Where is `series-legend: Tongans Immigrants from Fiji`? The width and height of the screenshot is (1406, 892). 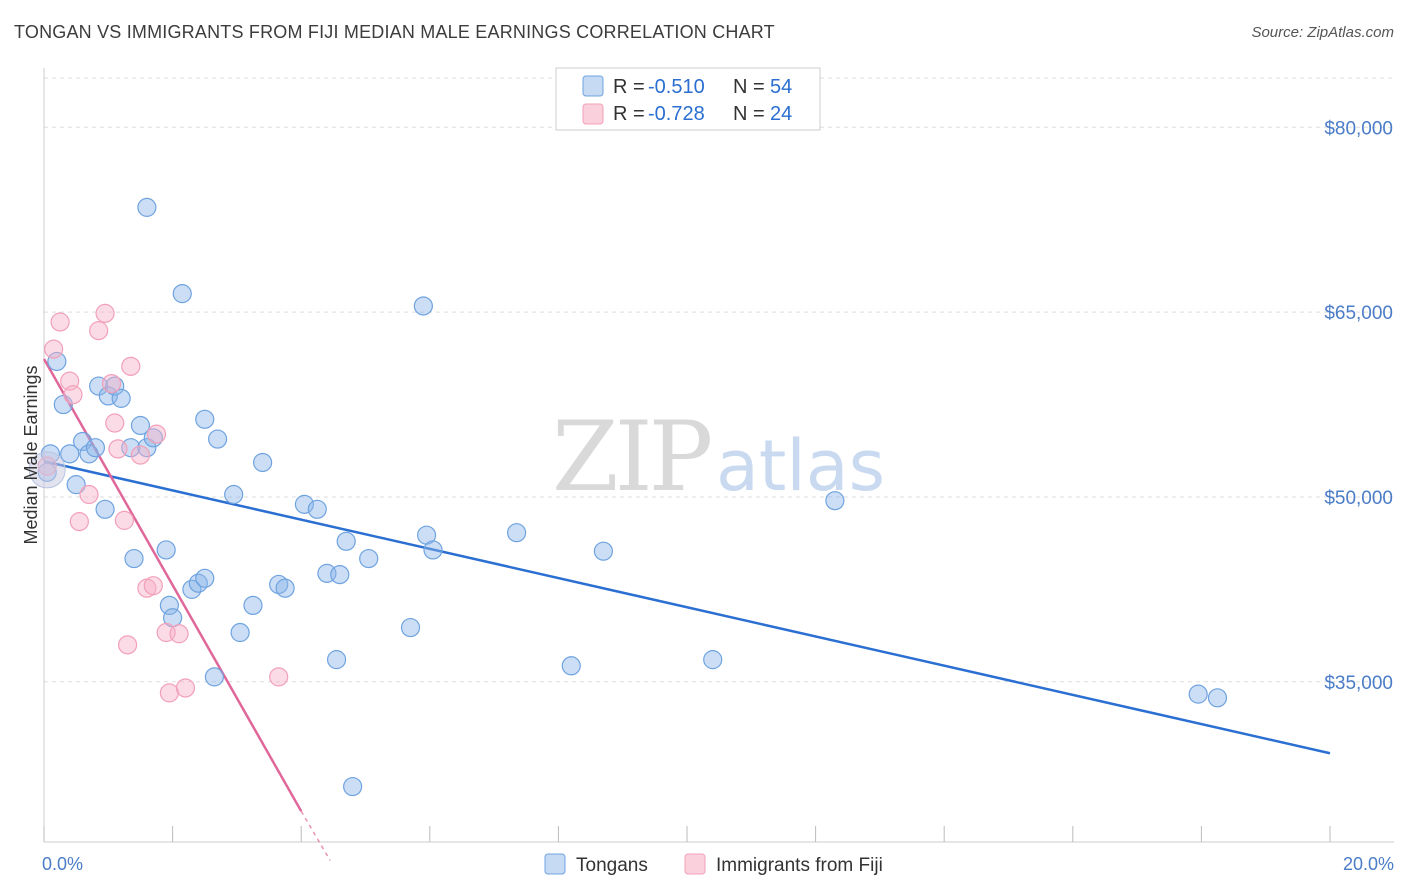 series-legend: Tongans Immigrants from Fiji is located at coordinates (713, 864).